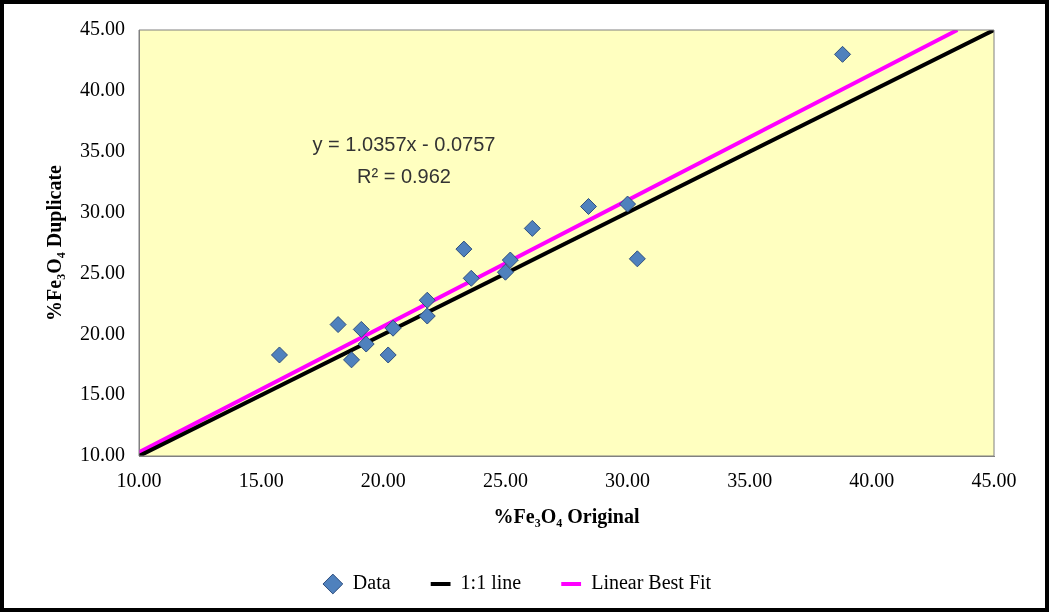 Image resolution: width=1049 pixels, height=612 pixels. What do you see at coordinates (750, 480) in the screenshot?
I see `x-tick-label: 35.00` at bounding box center [750, 480].